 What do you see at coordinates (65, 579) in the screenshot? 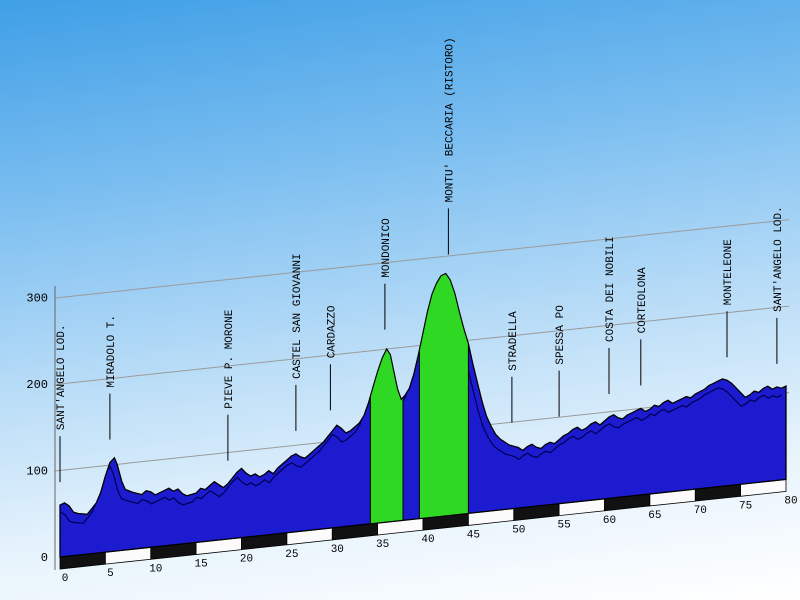
I see `x-tick-label: 0` at bounding box center [65, 579].